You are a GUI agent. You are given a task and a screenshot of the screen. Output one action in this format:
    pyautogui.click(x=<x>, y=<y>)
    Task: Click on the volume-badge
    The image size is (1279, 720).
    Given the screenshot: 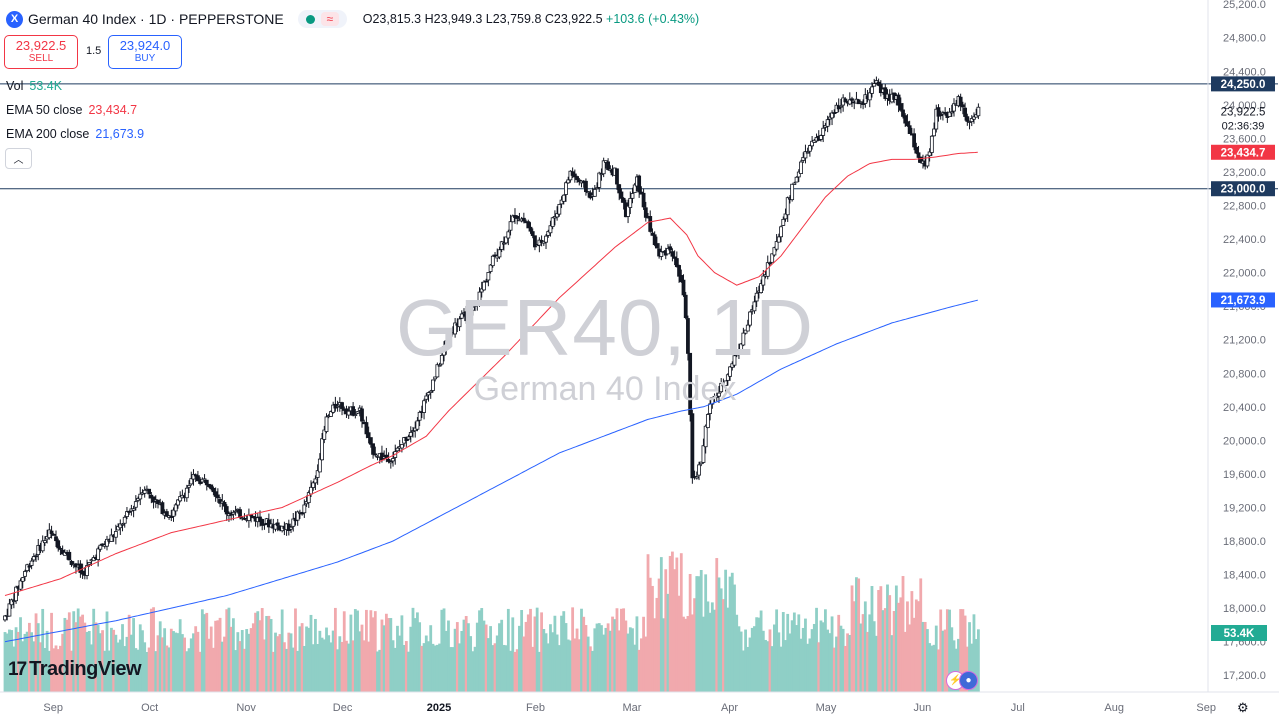 What is the action you would take?
    pyautogui.click(x=1239, y=633)
    